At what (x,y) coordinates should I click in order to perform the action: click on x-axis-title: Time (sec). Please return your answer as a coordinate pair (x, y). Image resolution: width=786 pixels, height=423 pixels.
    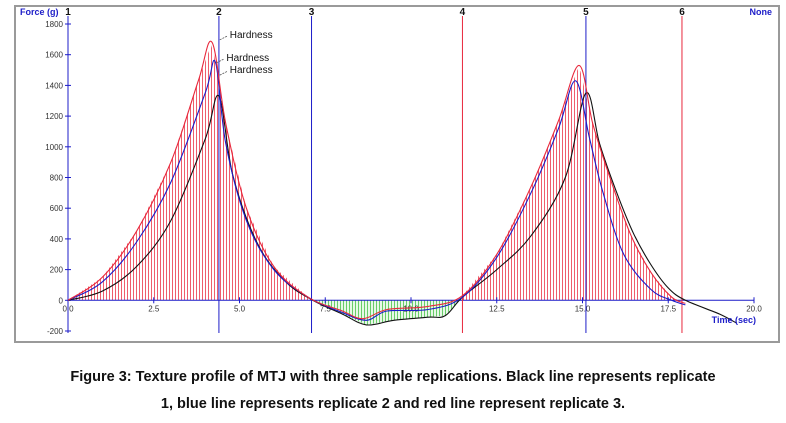
    Looking at the image, I should click on (734, 320).